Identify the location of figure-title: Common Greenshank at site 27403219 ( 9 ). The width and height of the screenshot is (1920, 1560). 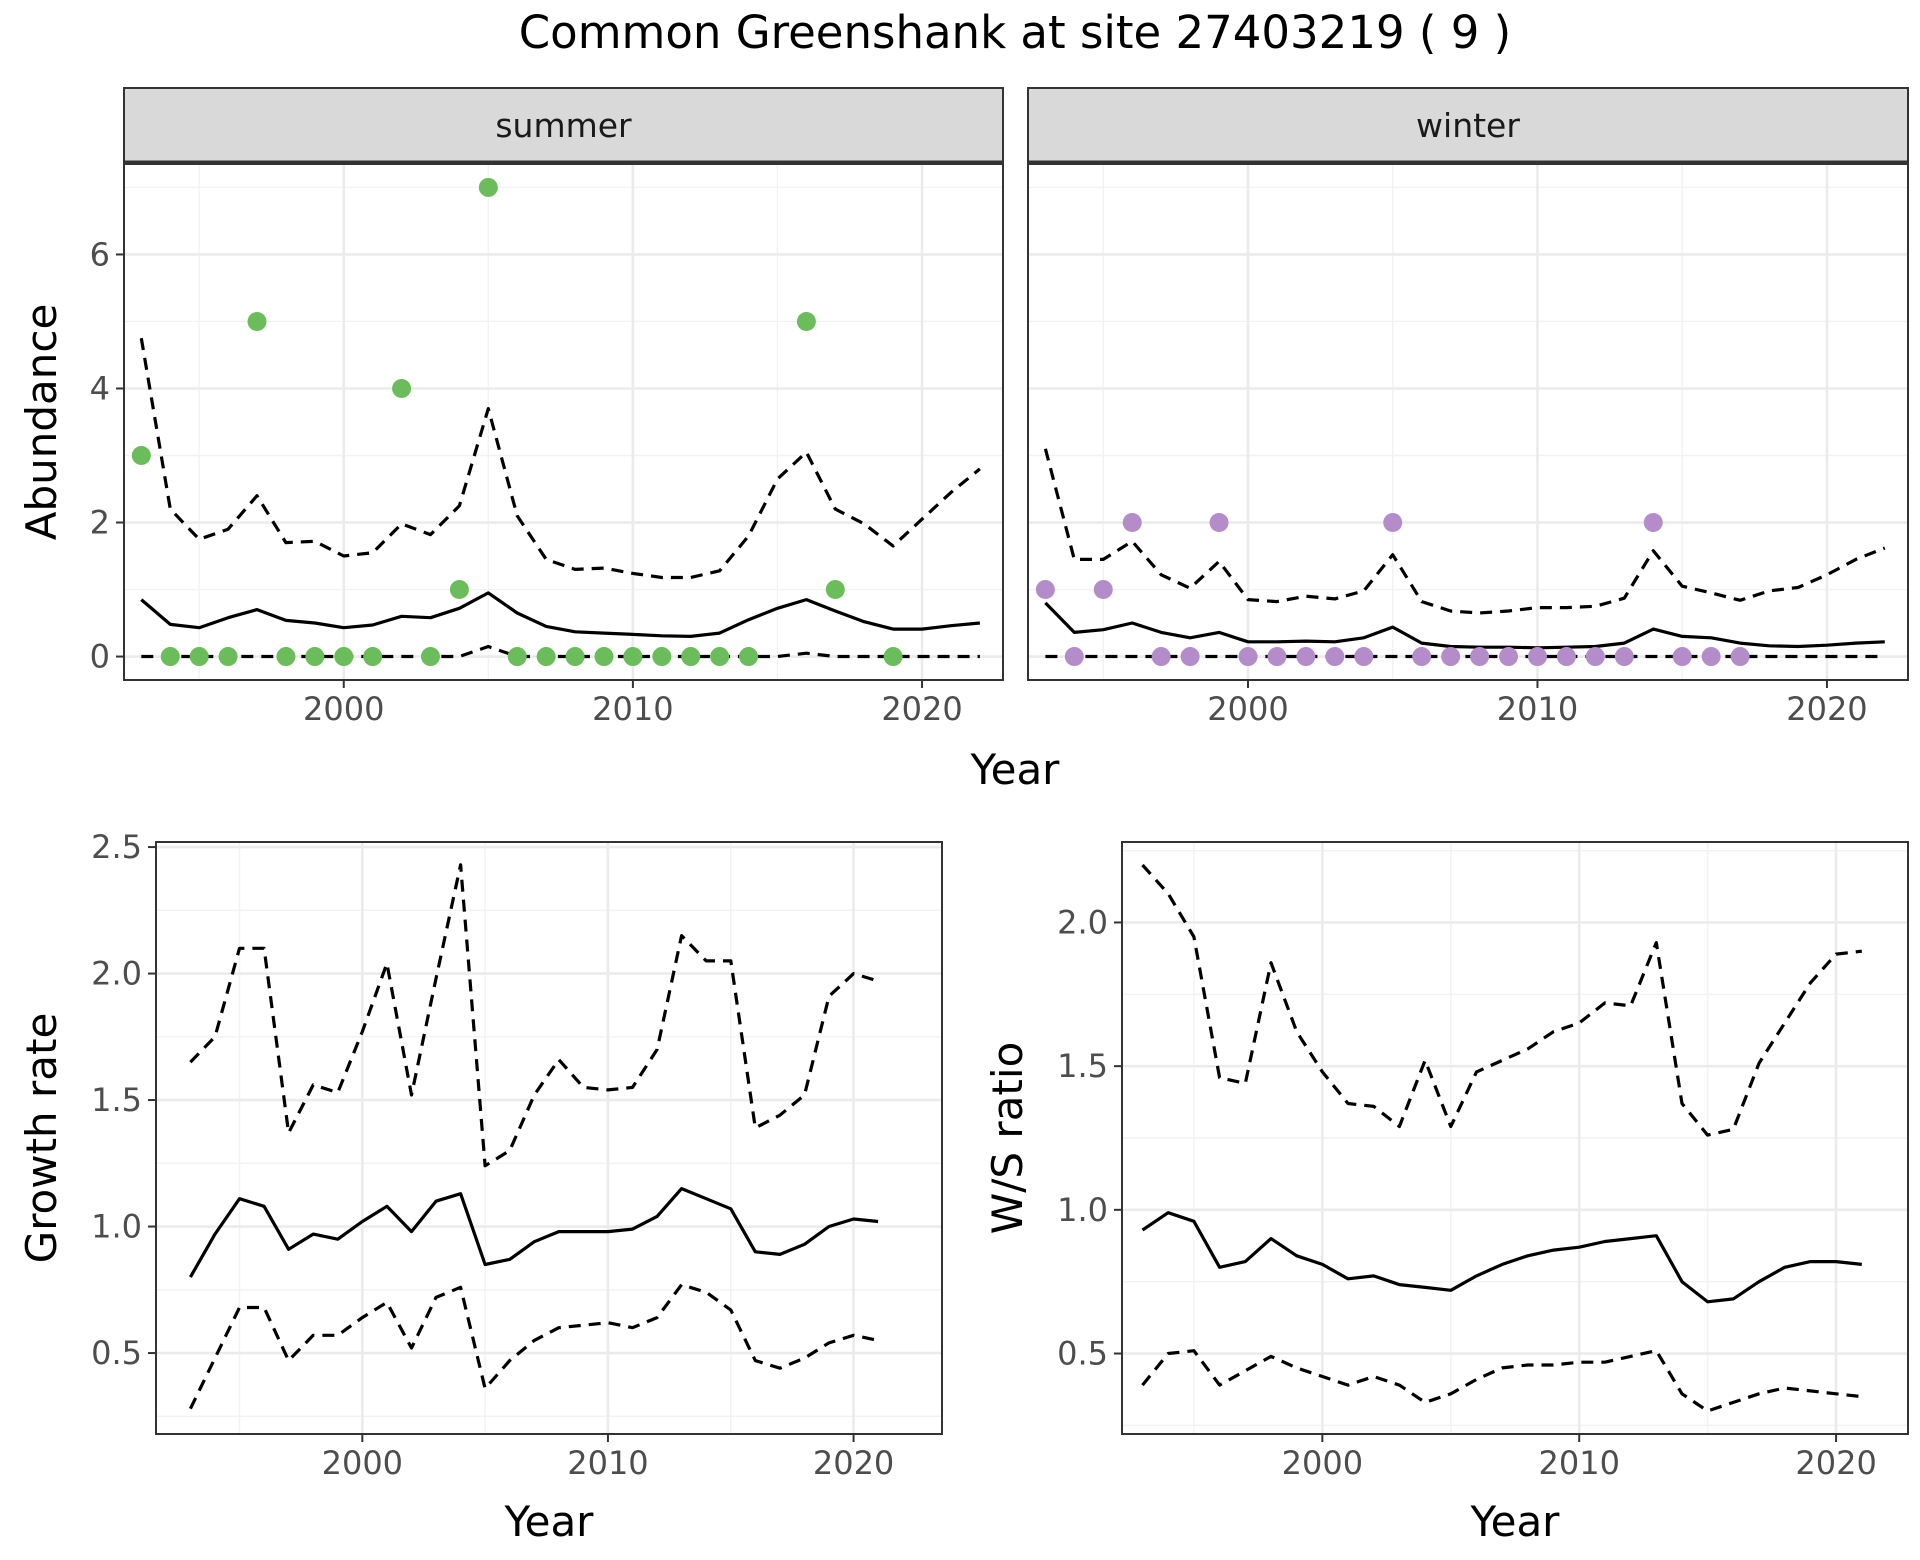
(1015, 32).